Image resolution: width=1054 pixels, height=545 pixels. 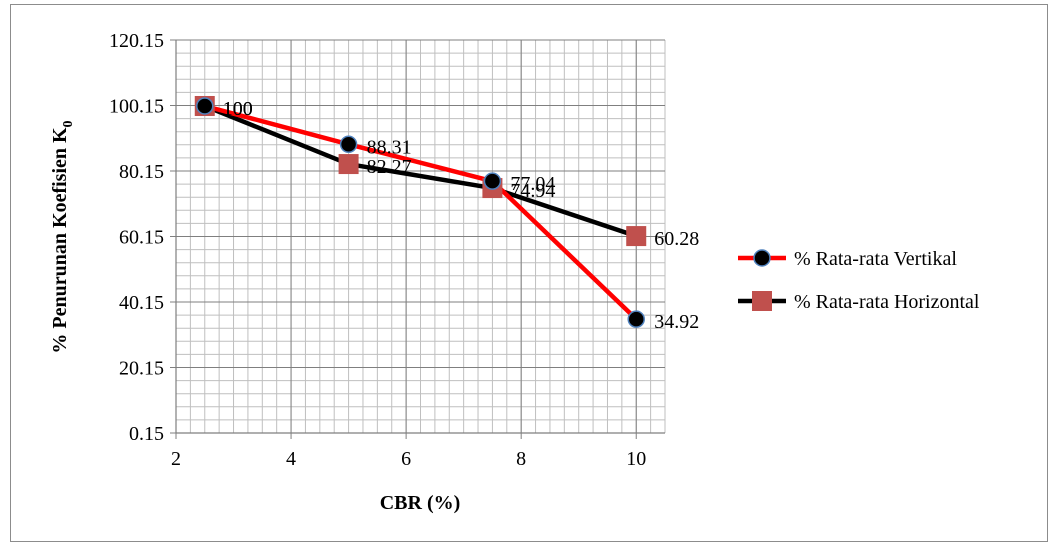 I want to click on y-tick-label: 0.15, so click(x=146, y=434).